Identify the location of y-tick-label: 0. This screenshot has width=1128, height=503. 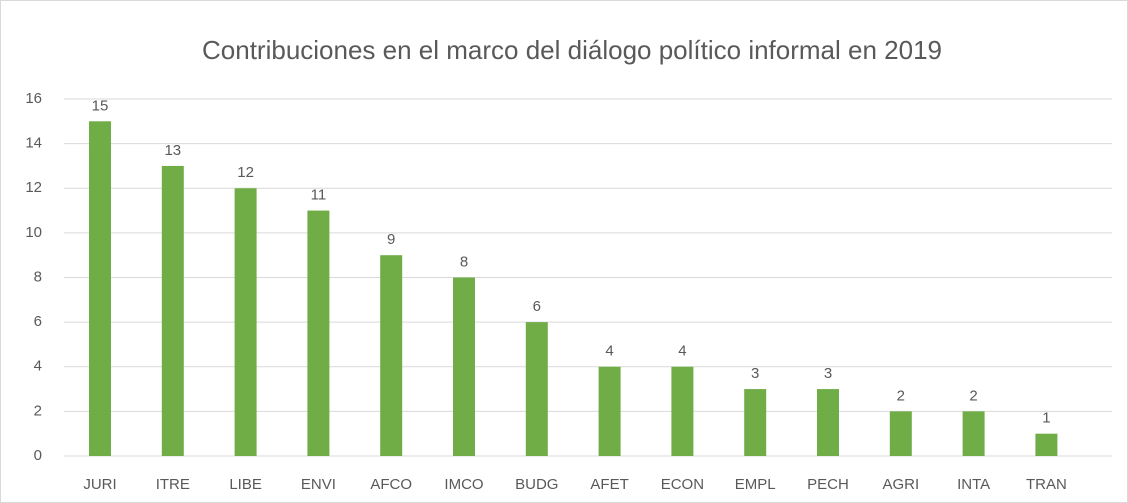
(38, 455).